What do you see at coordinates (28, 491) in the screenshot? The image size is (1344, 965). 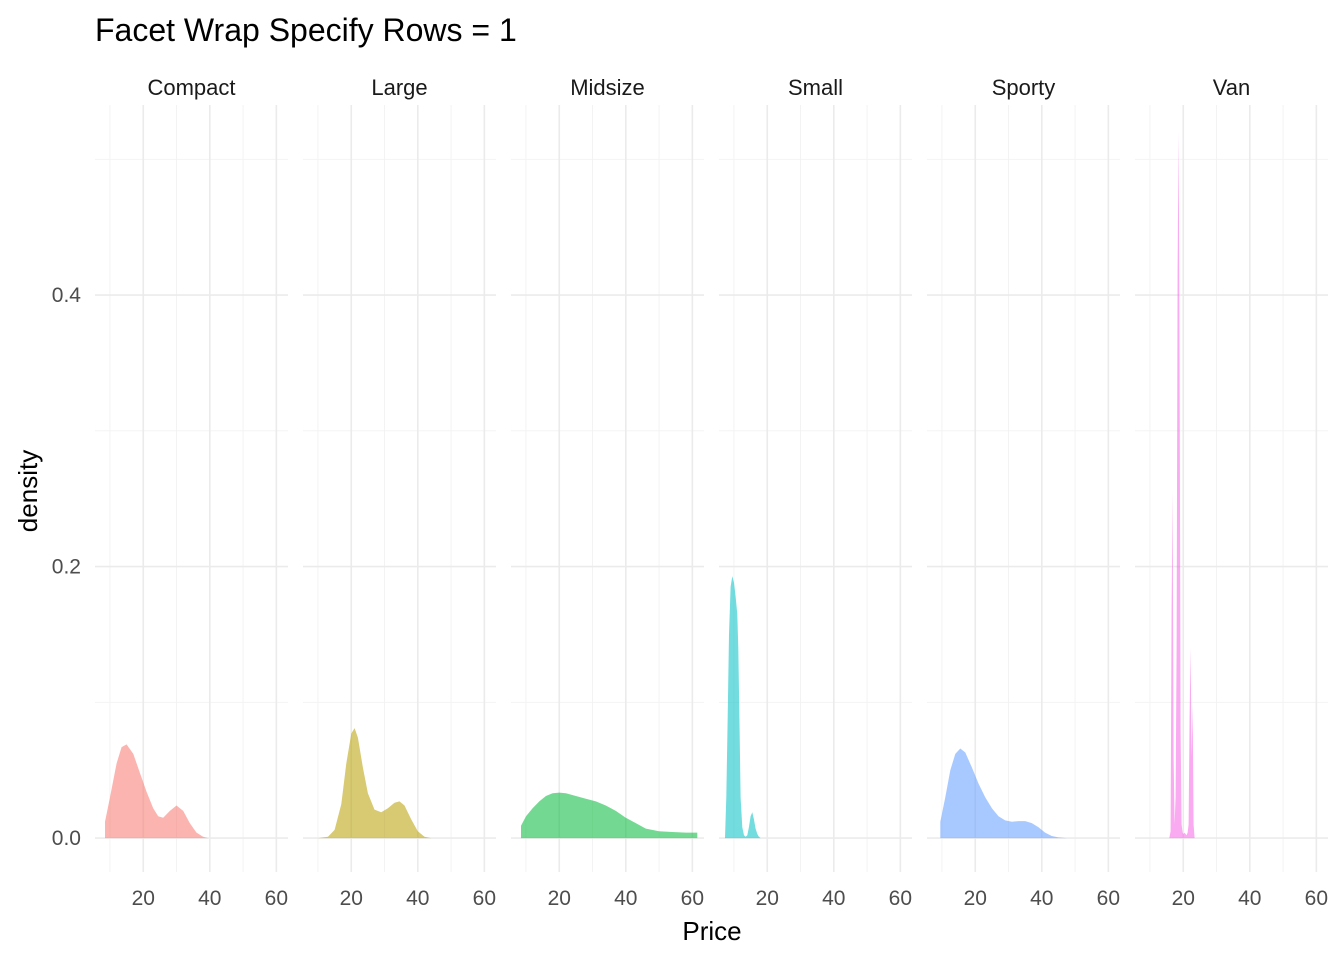 I see `y-axis-title: density` at bounding box center [28, 491].